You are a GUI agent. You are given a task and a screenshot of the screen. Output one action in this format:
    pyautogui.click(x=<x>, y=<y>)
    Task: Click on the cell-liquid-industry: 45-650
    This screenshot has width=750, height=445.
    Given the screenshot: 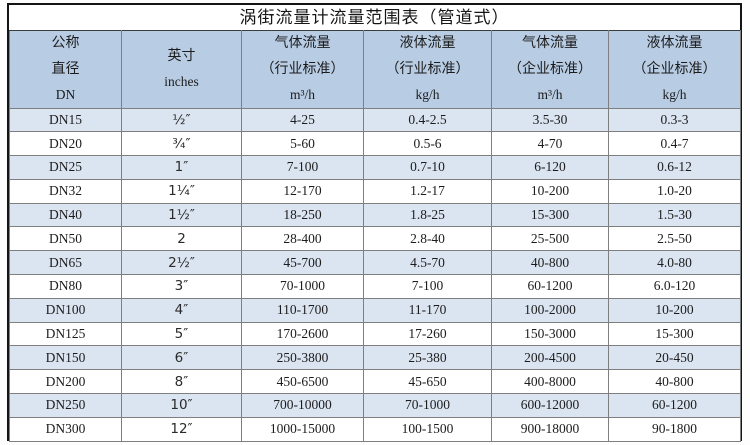 What is the action you would take?
    pyautogui.click(x=427, y=382)
    